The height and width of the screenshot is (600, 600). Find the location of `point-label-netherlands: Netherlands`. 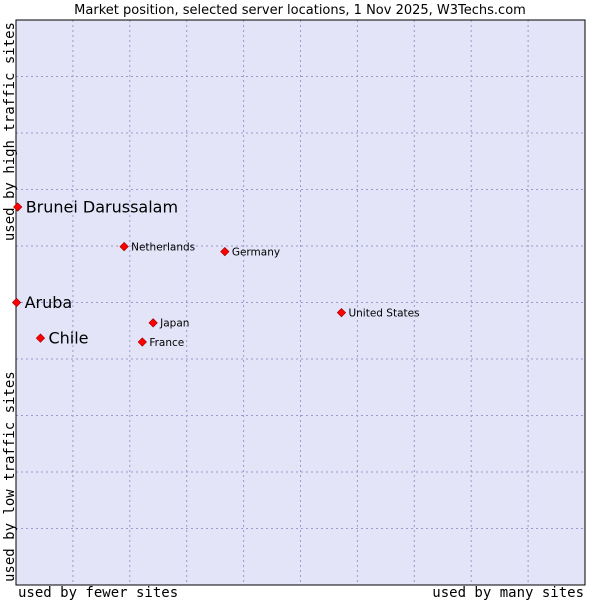

point-label-netherlands: Netherlands is located at coordinates (163, 247).